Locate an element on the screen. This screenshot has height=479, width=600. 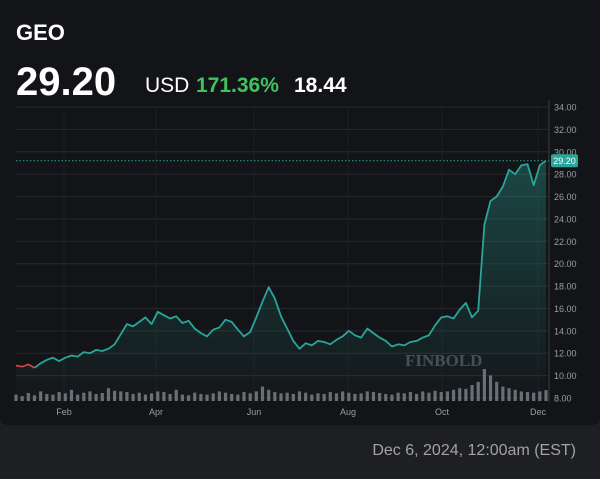
x-tick-label: Dec is located at coordinates (538, 412).